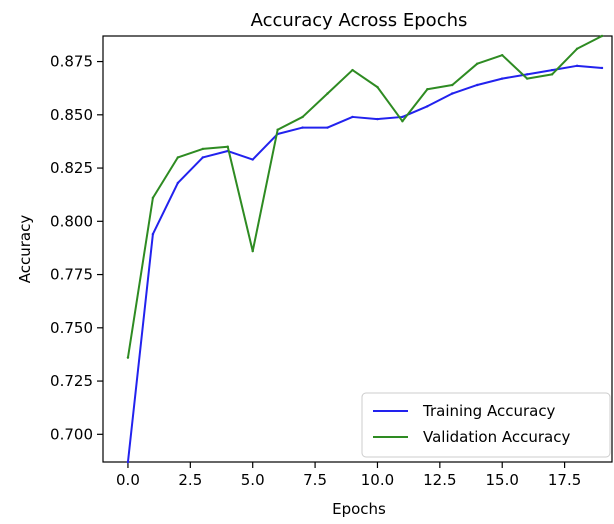 The height and width of the screenshot is (524, 614). Describe the element at coordinates (76, 248) in the screenshot. I see `y-axis: 0.700 0.725 0.750 0.775 0.800 0.825 0.850 0.875` at that location.